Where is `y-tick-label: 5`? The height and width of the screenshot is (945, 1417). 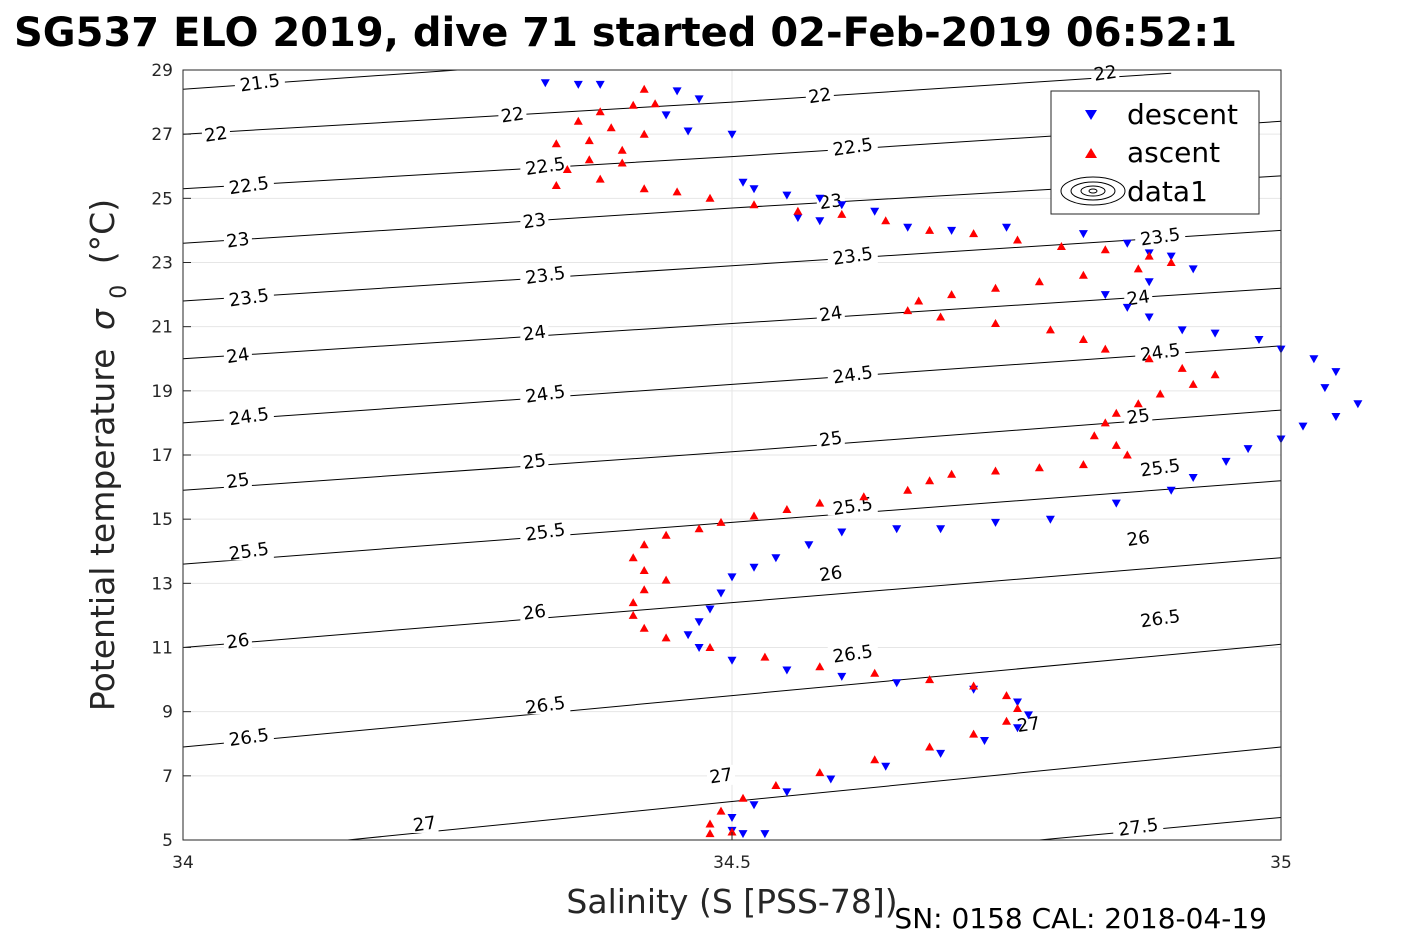 y-tick-label: 5 is located at coordinates (167, 841).